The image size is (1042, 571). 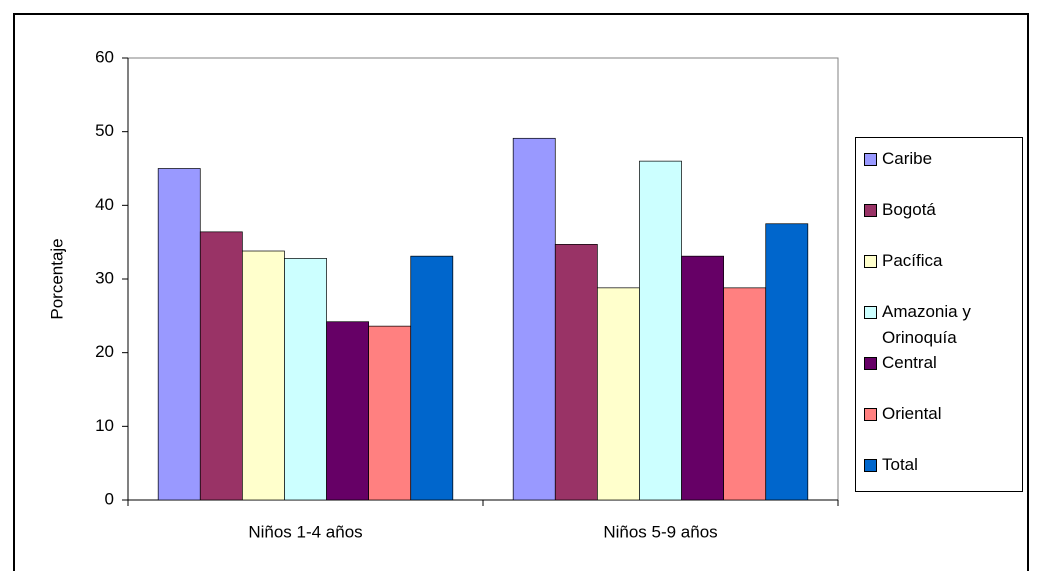 What do you see at coordinates (909, 362) in the screenshot?
I see `legend-label: Central` at bounding box center [909, 362].